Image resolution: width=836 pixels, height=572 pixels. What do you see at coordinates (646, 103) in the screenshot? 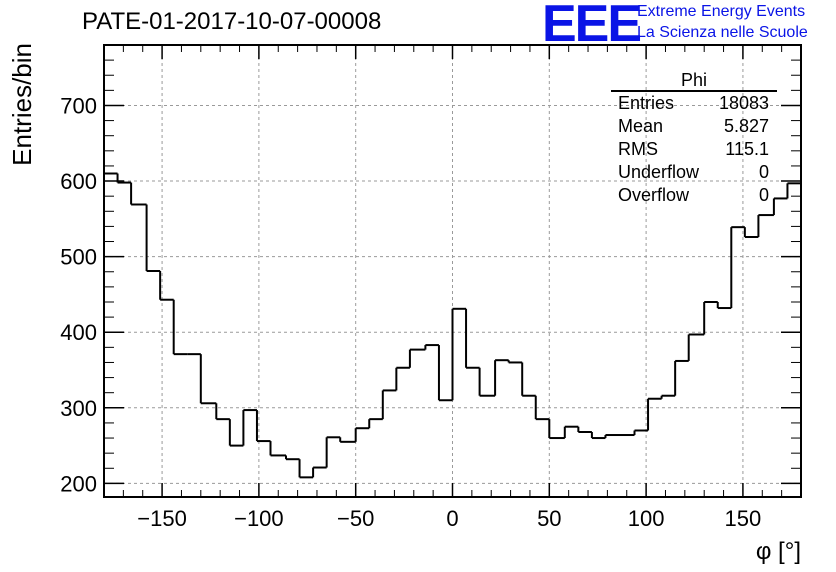
I see `stats-label: Entries` at bounding box center [646, 103].